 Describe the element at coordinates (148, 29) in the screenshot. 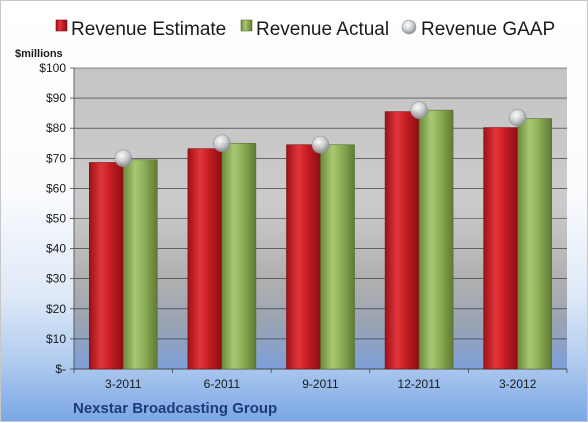

I see `legend-label-estimate: Revenue Estimate` at that location.